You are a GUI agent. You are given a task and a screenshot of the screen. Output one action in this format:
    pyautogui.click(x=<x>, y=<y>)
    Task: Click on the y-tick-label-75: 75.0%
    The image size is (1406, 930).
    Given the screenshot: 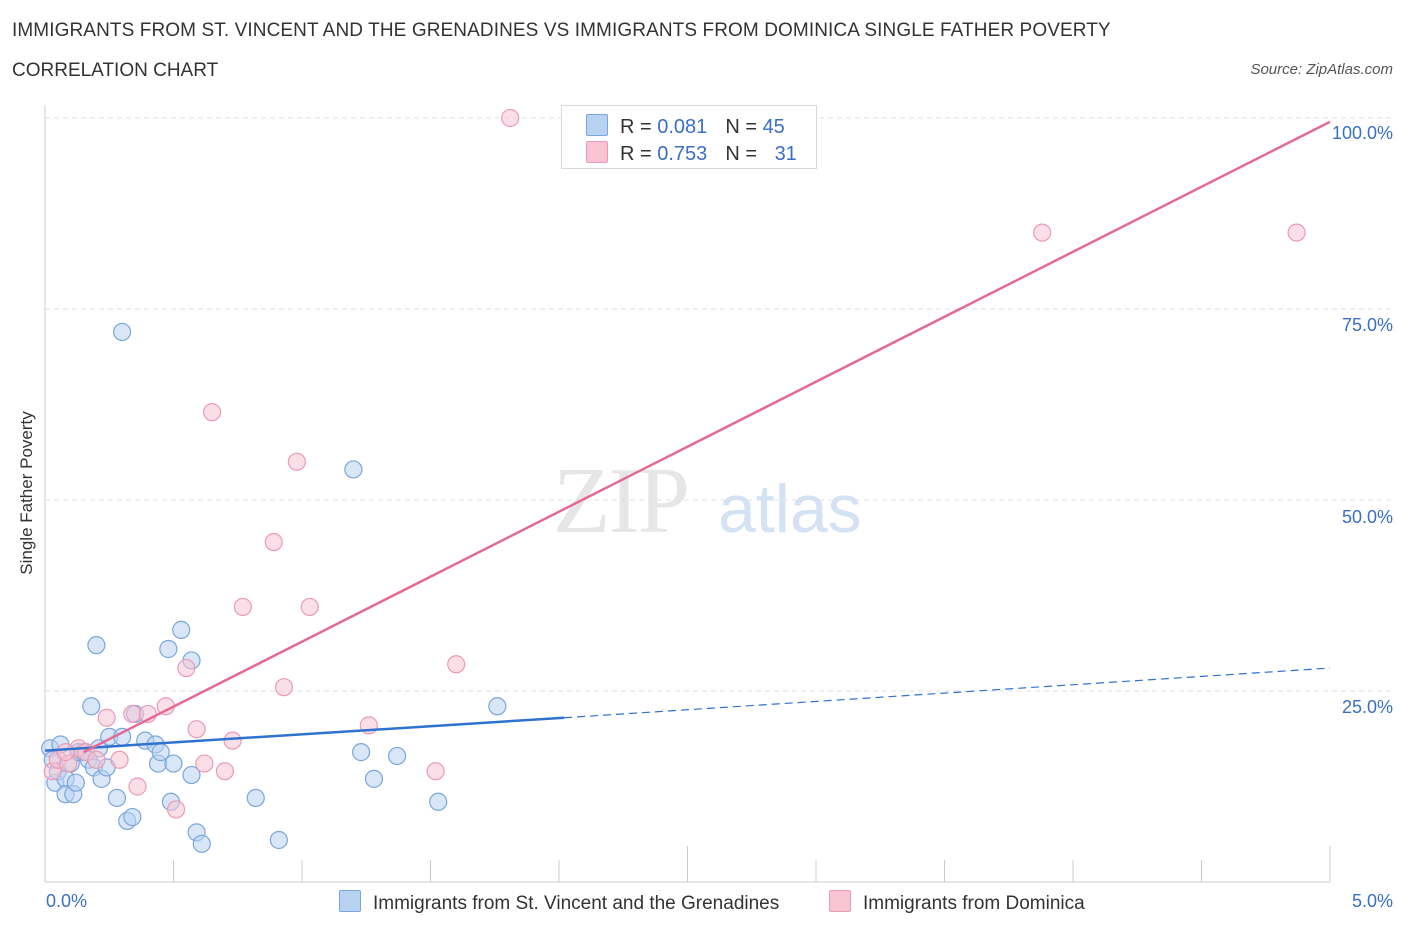 What is the action you would take?
    pyautogui.click(x=1367, y=325)
    